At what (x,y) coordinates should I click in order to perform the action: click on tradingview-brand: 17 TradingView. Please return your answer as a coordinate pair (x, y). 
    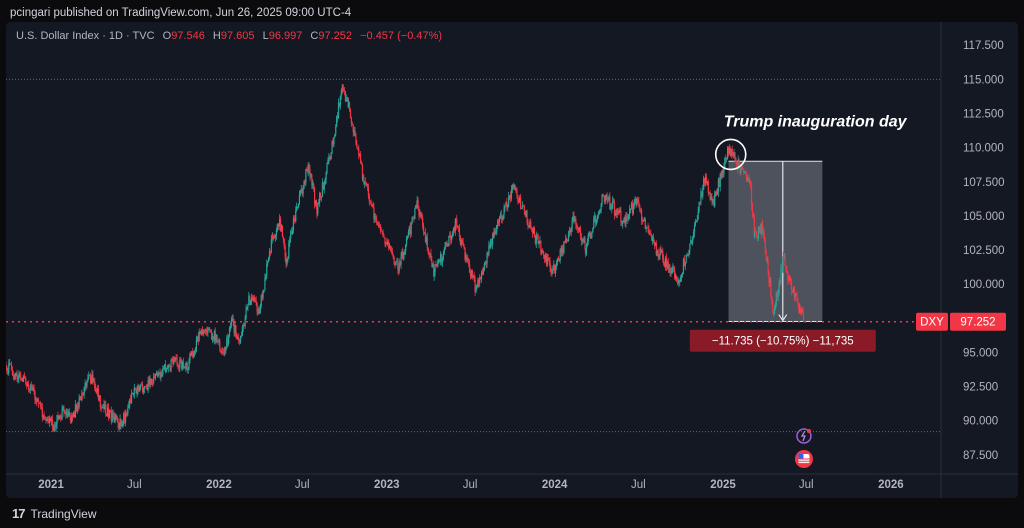
    Looking at the image, I should click on (54, 513).